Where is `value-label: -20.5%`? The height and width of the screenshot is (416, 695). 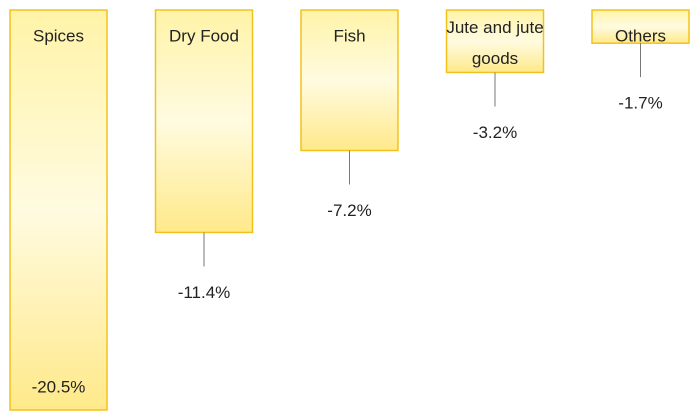
value-label: -20.5% is located at coordinates (59, 386).